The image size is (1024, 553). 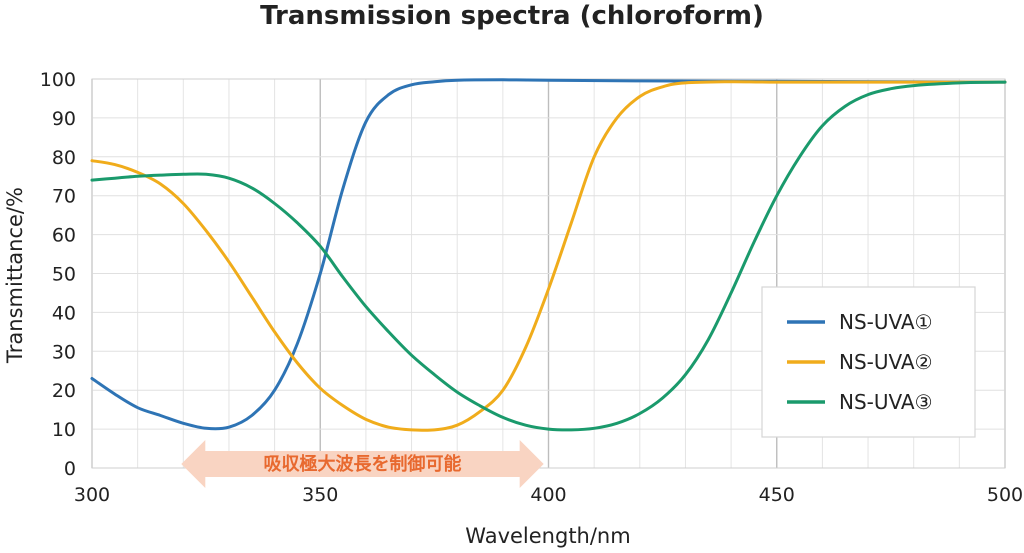 I want to click on legend-label: NS-UVA②, so click(x=886, y=362).